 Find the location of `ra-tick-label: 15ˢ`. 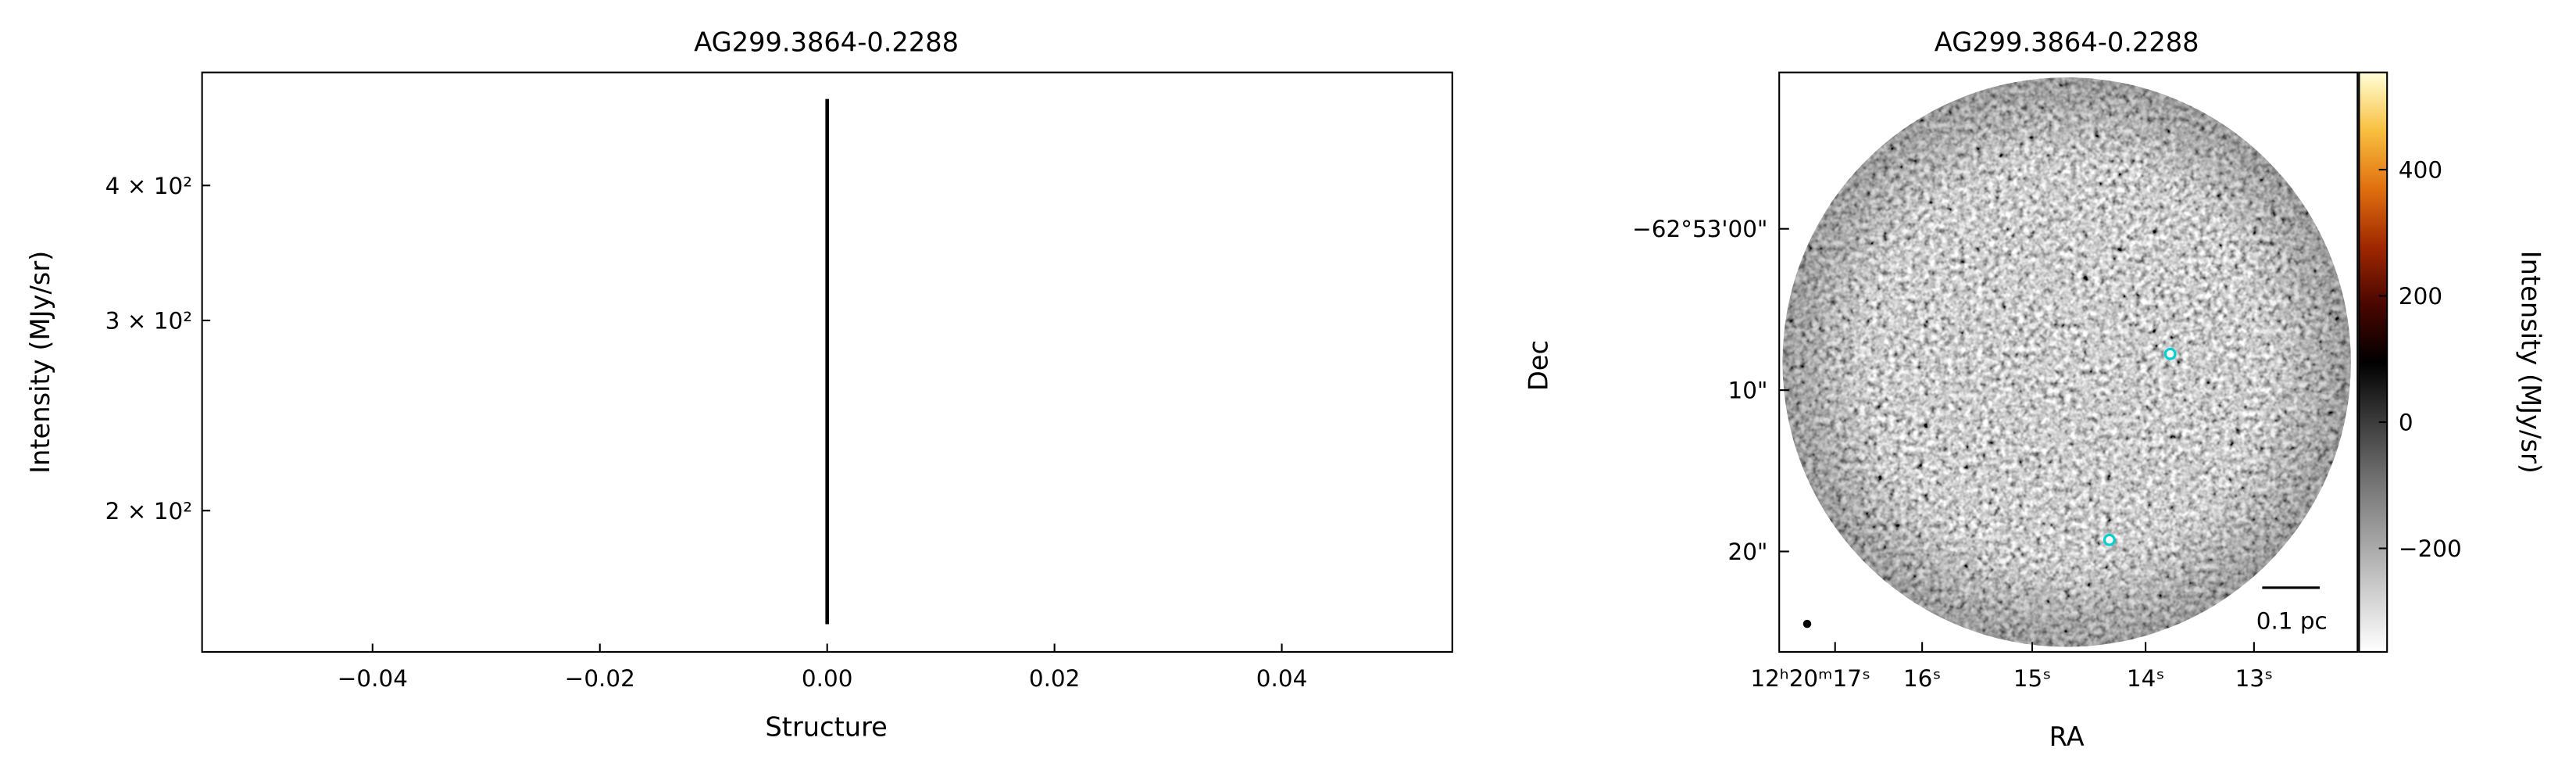

ra-tick-label: 15ˢ is located at coordinates (2032, 678).